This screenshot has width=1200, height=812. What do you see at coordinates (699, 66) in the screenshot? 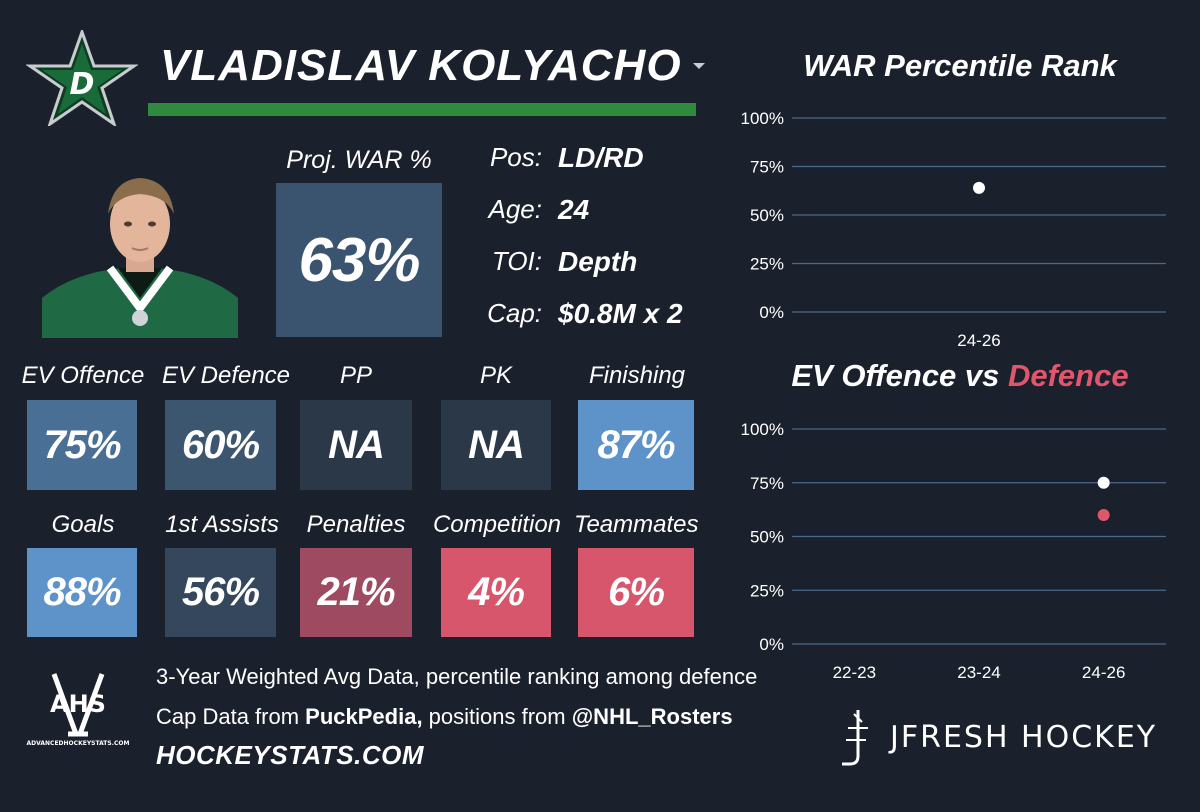
I see `chevron-down-icon` at bounding box center [699, 66].